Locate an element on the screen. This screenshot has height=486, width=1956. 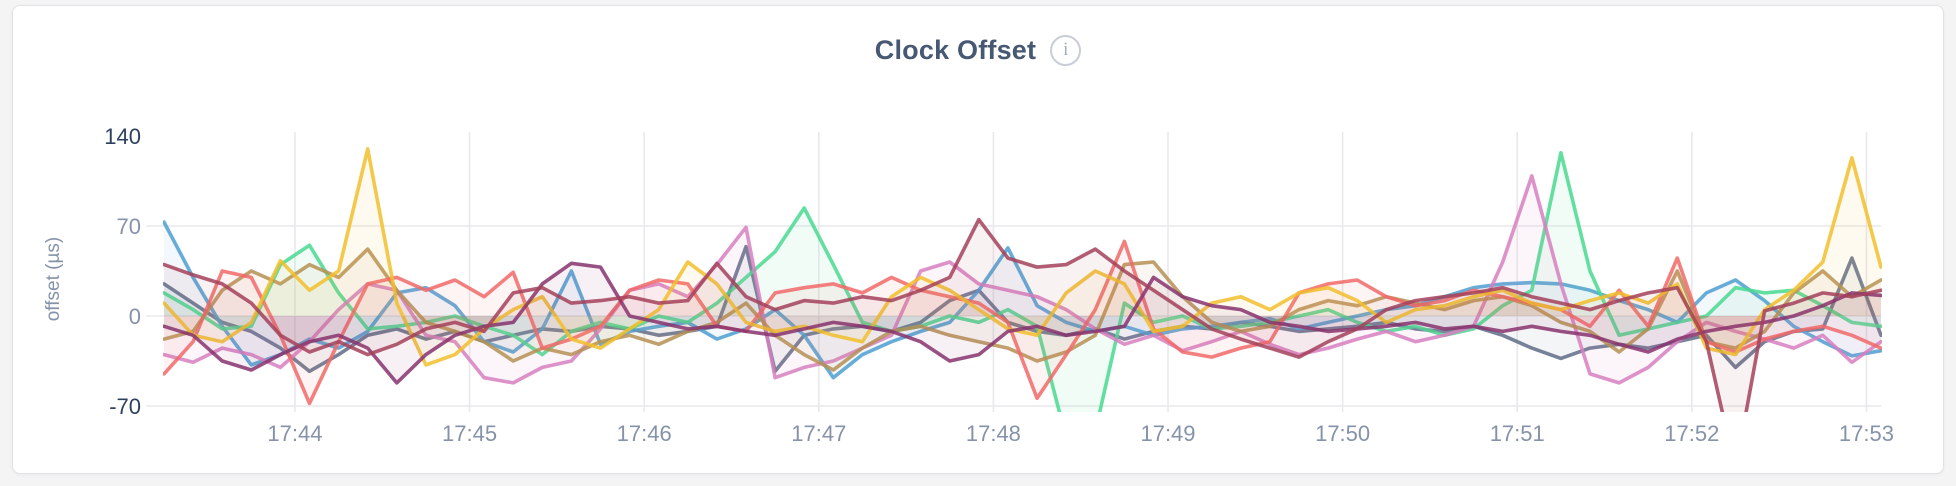
y-tick-label: -70 is located at coordinates (125, 406).